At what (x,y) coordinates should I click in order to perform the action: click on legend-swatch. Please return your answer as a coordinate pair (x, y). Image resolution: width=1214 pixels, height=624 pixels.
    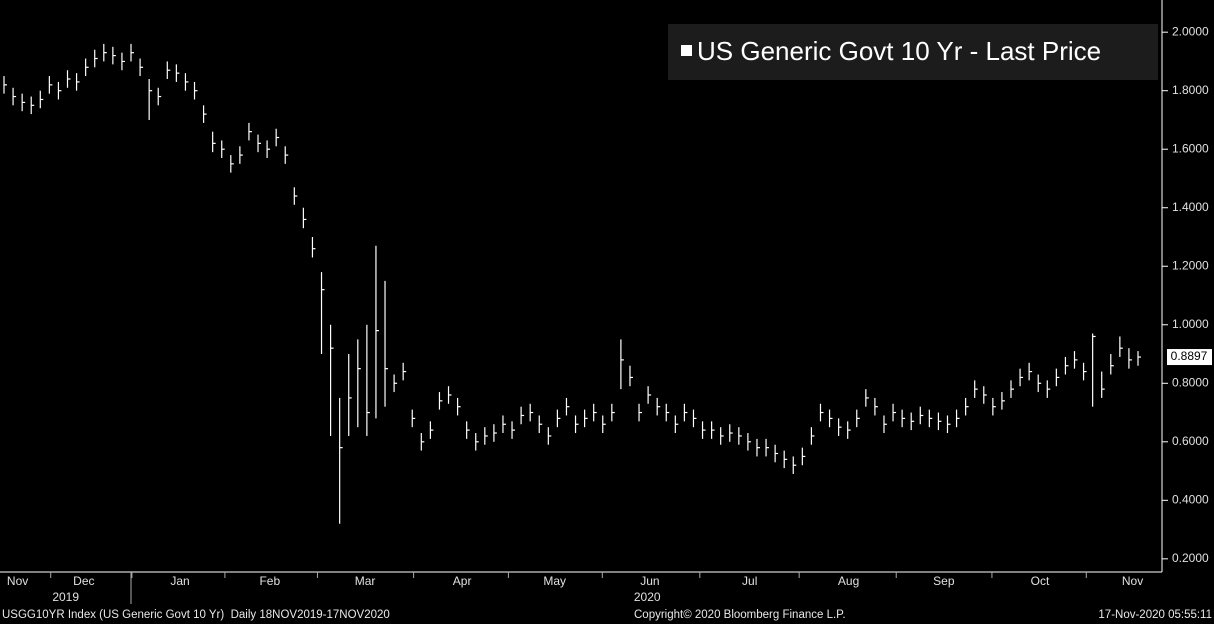
    Looking at the image, I should click on (686, 50).